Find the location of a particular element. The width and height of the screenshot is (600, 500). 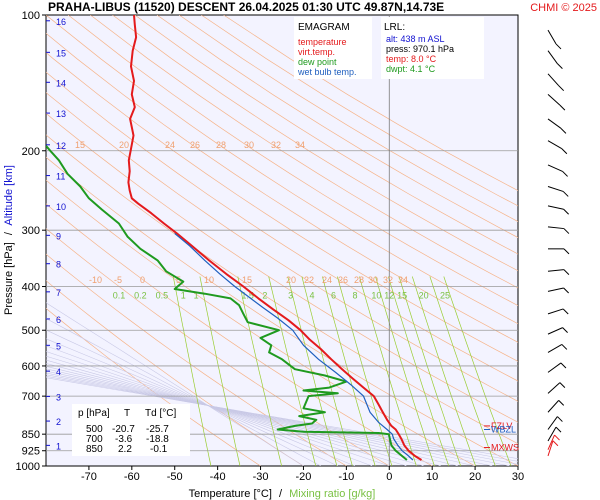

x-tick-label: 0 is located at coordinates (389, 477).